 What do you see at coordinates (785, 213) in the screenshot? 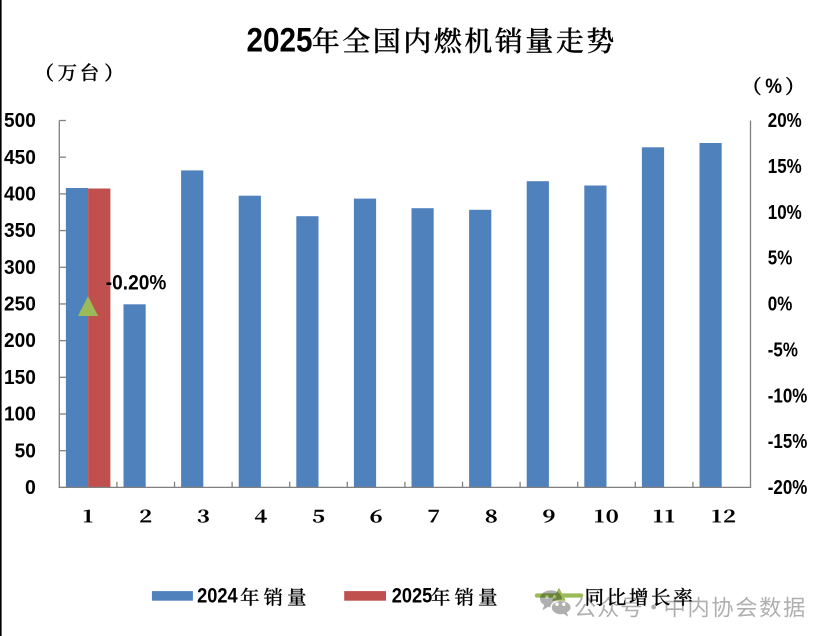
I see `svg-text: 10%` at bounding box center [785, 213].